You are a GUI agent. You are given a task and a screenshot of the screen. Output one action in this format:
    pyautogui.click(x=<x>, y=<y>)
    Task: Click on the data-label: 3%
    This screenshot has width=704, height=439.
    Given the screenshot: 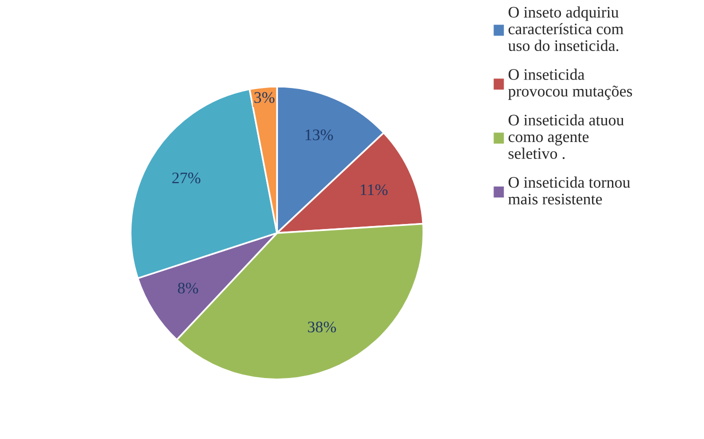 What is the action you would take?
    pyautogui.click(x=264, y=97)
    